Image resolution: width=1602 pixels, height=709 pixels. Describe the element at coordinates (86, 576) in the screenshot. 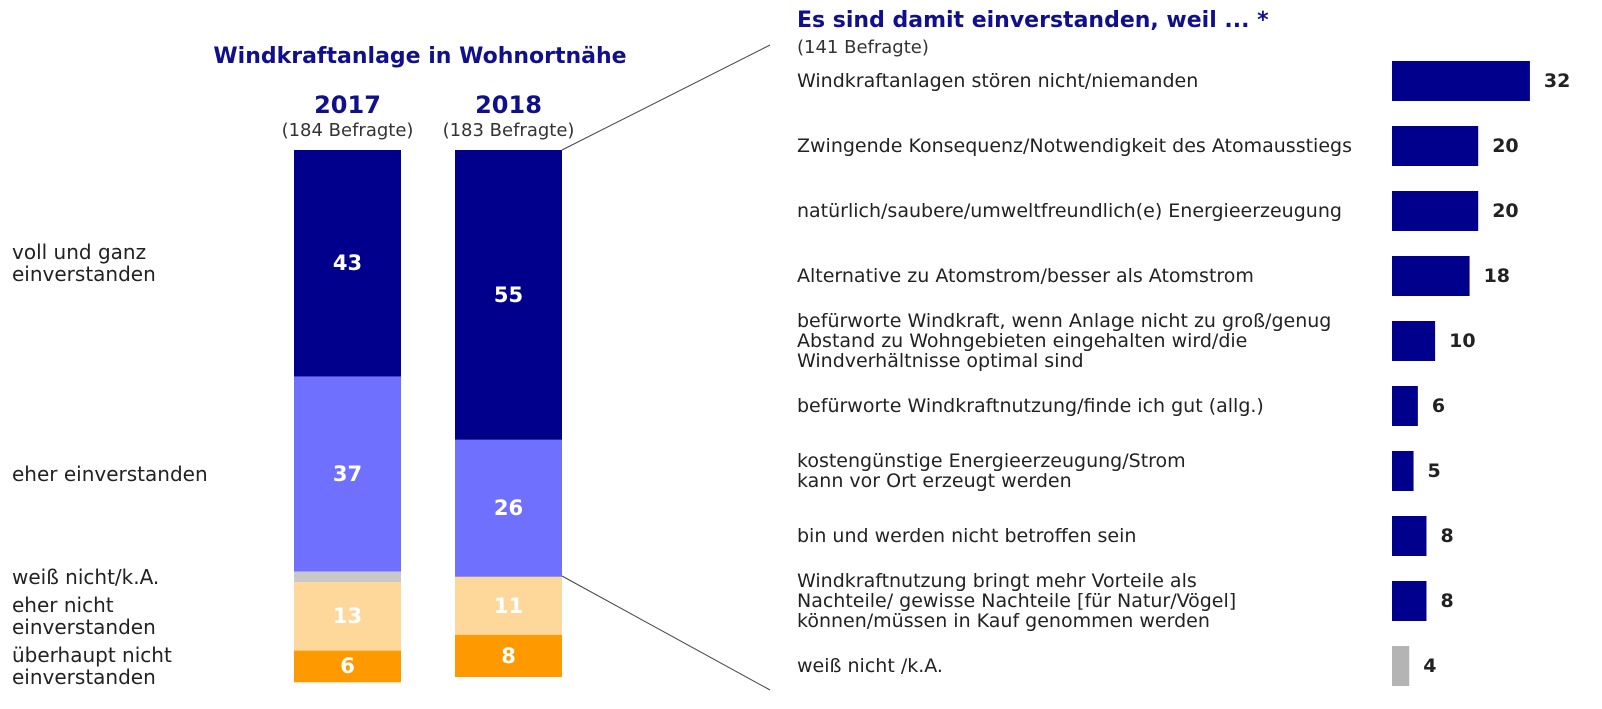

I see `legend-label: weiß nicht/k.A.` at that location.